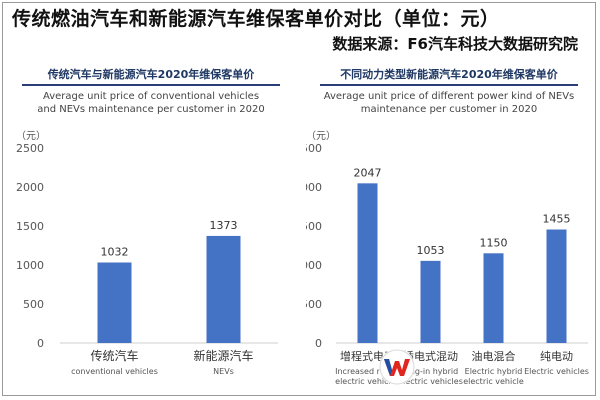  What do you see at coordinates (556, 371) in the screenshot?
I see `x-tick-label-en: Electric vehicles` at bounding box center [556, 371].